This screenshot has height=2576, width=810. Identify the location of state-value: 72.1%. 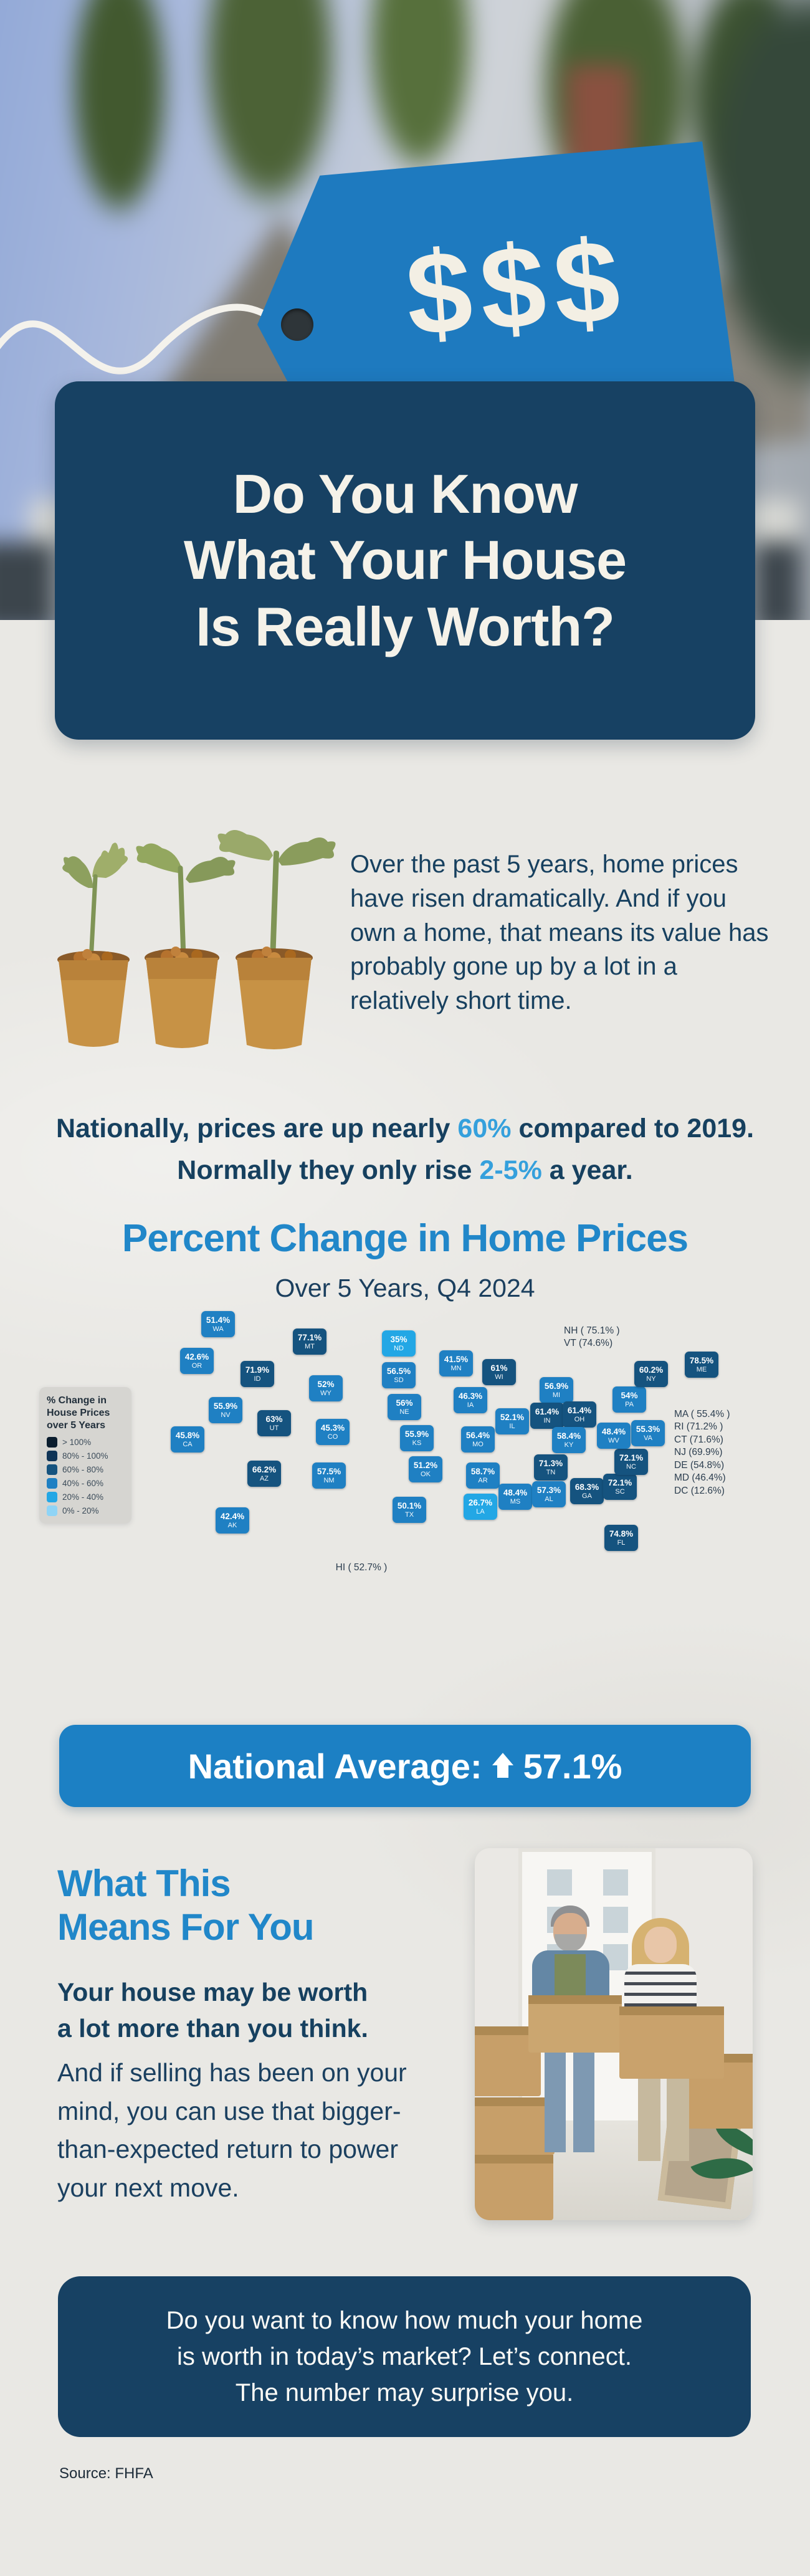
(620, 1483).